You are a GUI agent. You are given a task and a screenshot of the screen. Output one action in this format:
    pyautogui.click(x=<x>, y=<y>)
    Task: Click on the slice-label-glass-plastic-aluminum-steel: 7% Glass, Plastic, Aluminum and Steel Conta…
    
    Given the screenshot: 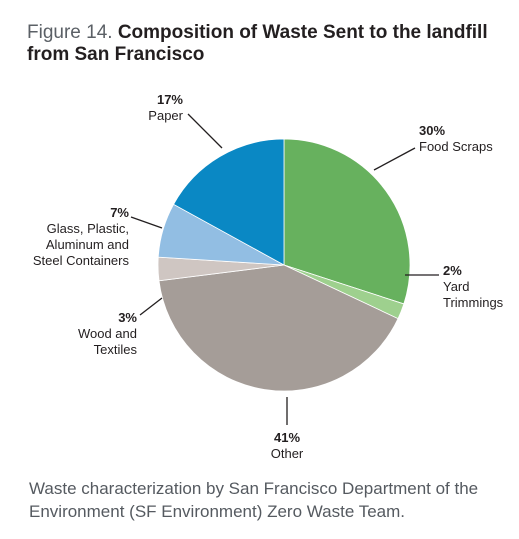 What is the action you would take?
    pyautogui.click(x=81, y=236)
    